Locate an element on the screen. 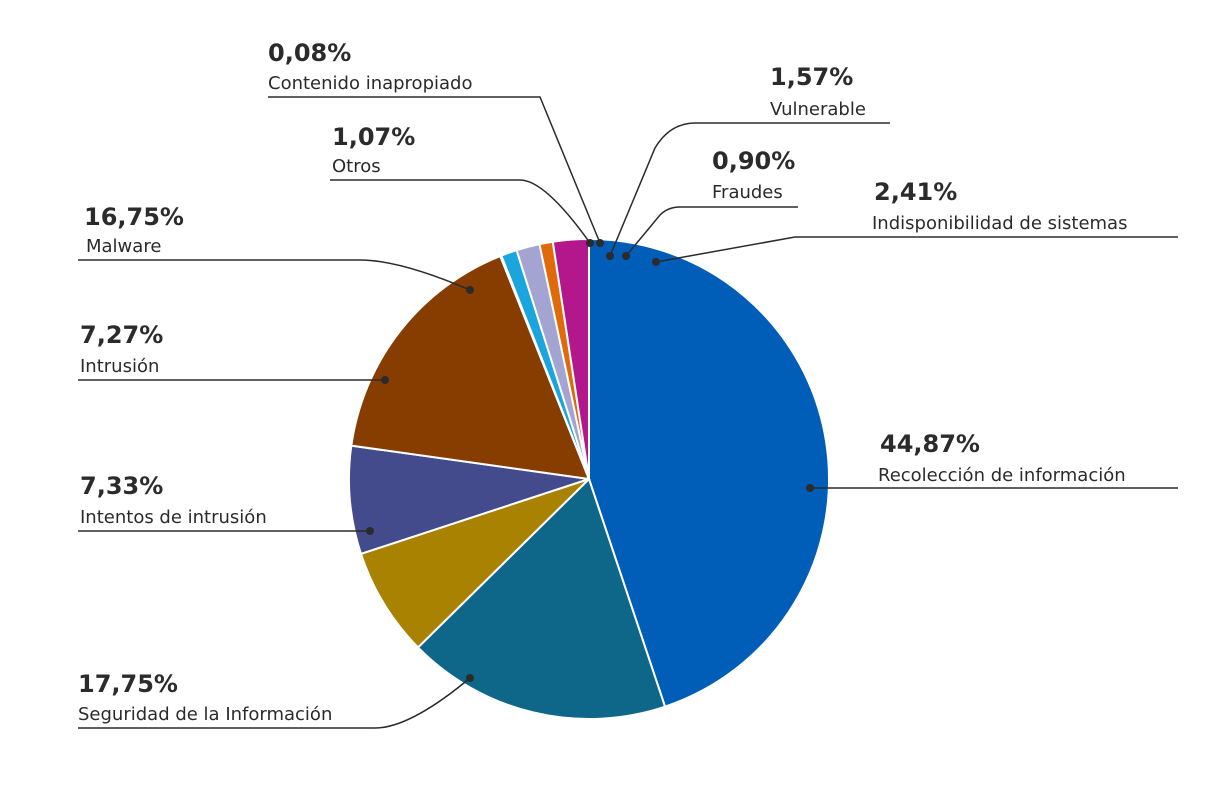 This screenshot has width=1226, height=802. name-label-recoleccion: Recolección de información is located at coordinates (1002, 475).